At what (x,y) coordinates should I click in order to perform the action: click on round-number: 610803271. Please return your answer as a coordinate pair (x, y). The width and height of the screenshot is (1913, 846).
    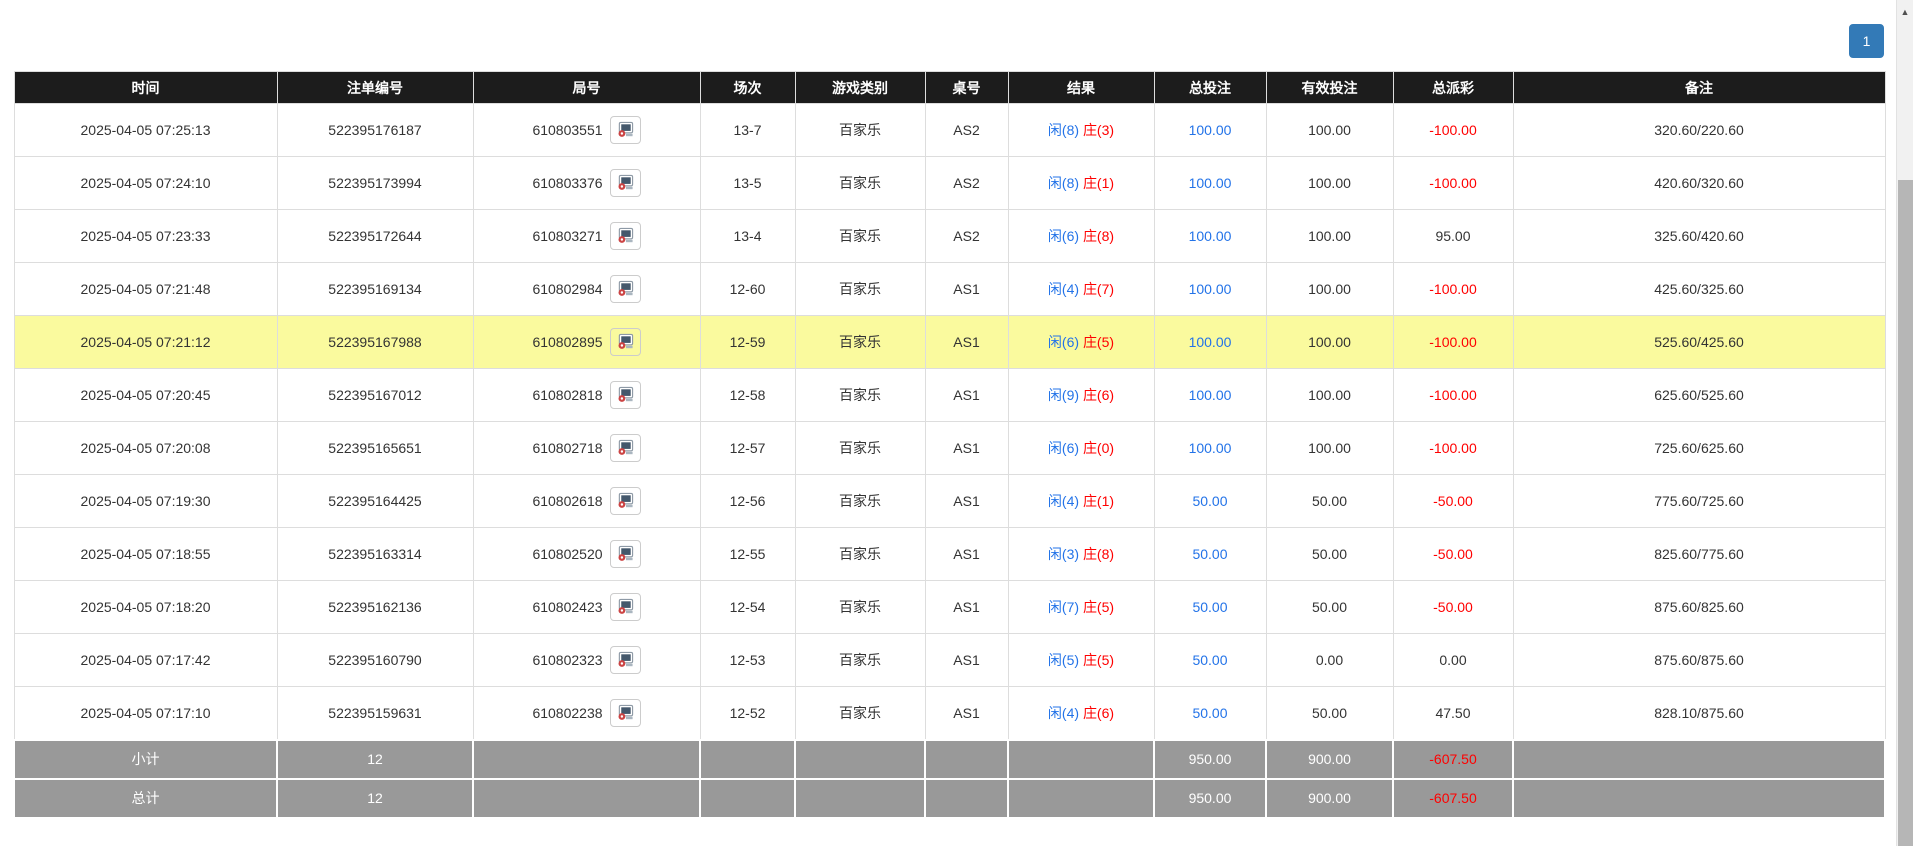
    Looking at the image, I should click on (567, 236).